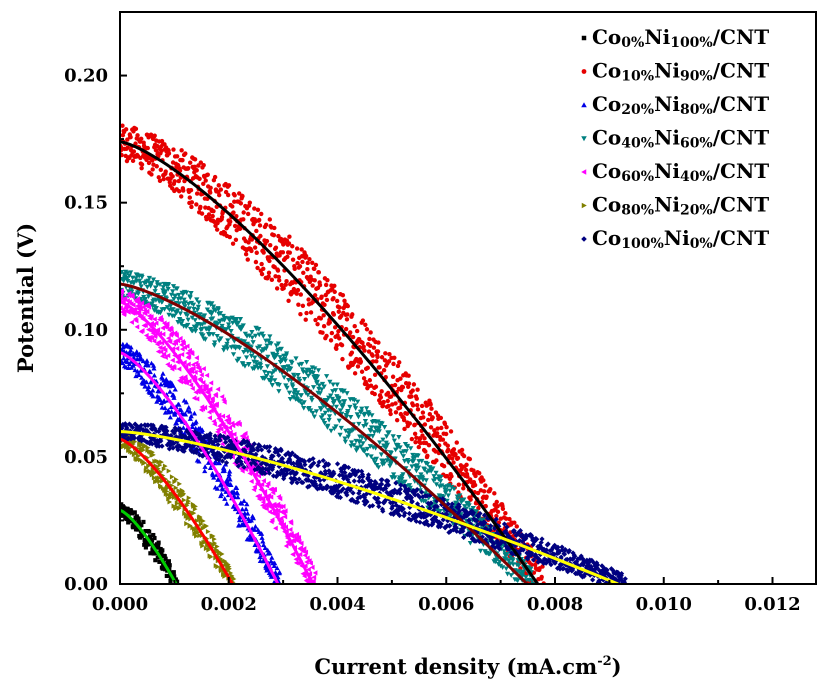 The height and width of the screenshot is (683, 817). I want to click on legend-label-part: Ni, so click(667, 205).